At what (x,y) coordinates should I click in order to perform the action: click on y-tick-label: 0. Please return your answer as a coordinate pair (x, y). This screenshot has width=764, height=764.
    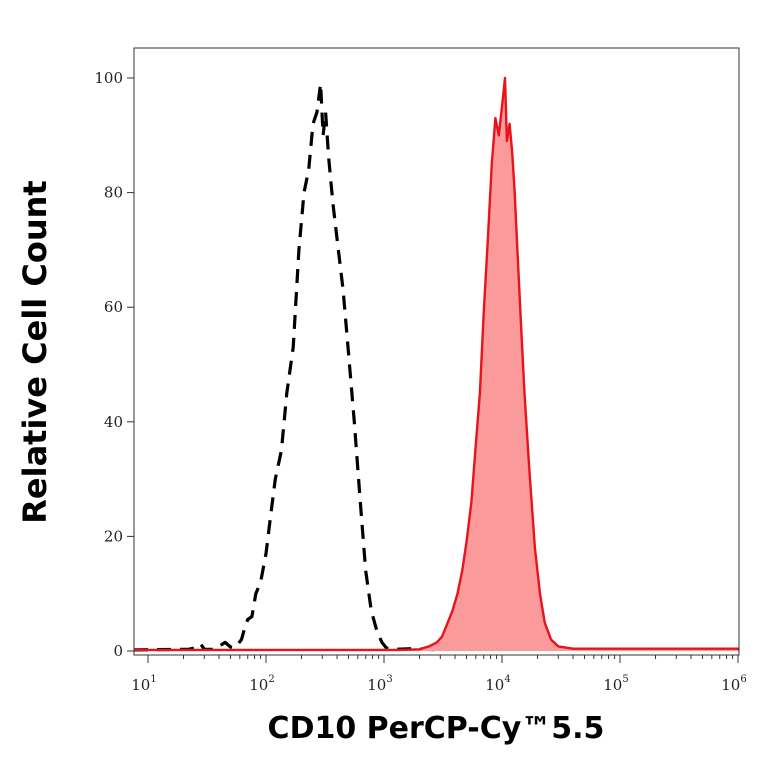
    Looking at the image, I should click on (118, 651).